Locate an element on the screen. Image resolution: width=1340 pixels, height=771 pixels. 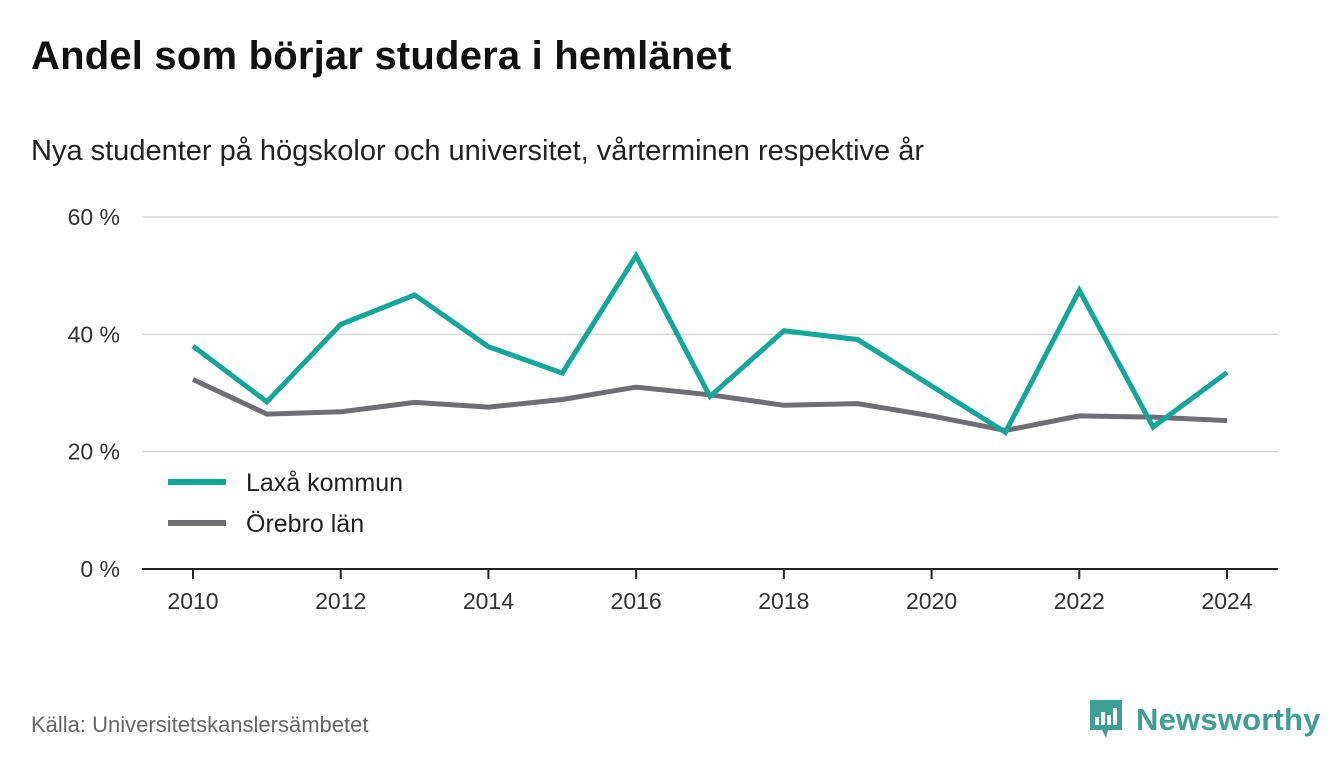
x-tick-label: 2024 is located at coordinates (1226, 601).